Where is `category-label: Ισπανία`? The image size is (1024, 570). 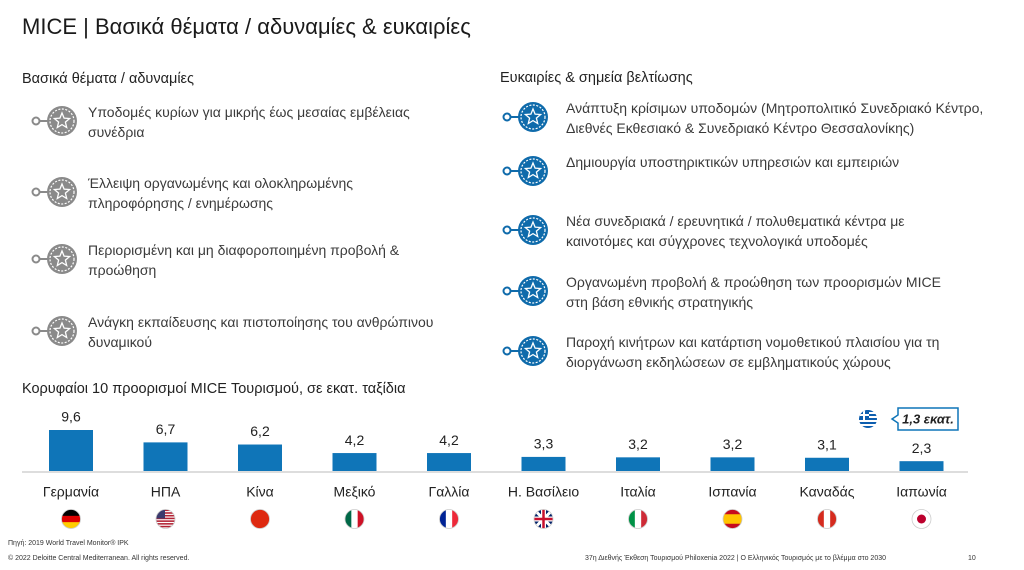
category-label: Ισπανία is located at coordinates (732, 492).